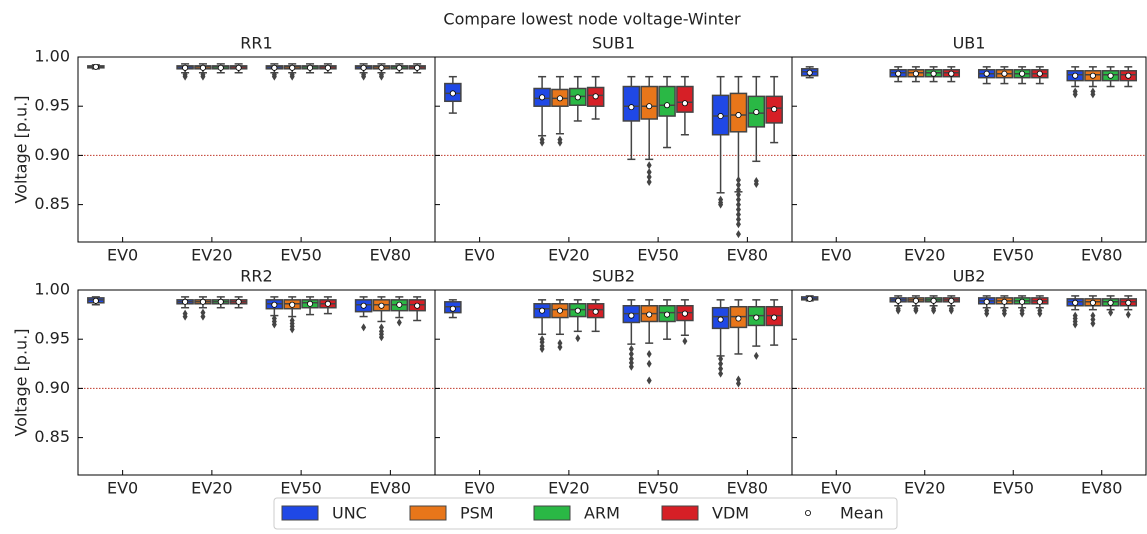 This screenshot has width=1147, height=534. Describe the element at coordinates (52, 436) in the screenshot. I see `y-tick-label: 0.85` at that location.